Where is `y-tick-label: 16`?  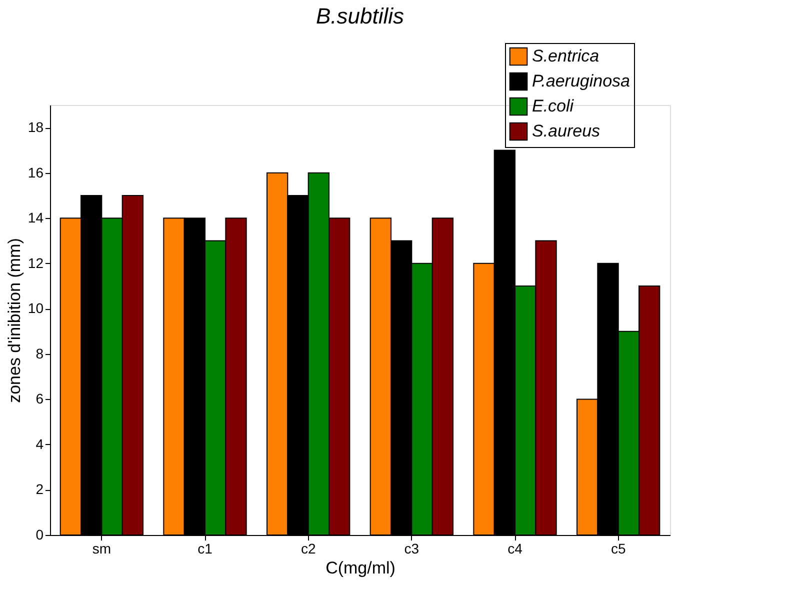 y-tick-label: 16 is located at coordinates (36, 172).